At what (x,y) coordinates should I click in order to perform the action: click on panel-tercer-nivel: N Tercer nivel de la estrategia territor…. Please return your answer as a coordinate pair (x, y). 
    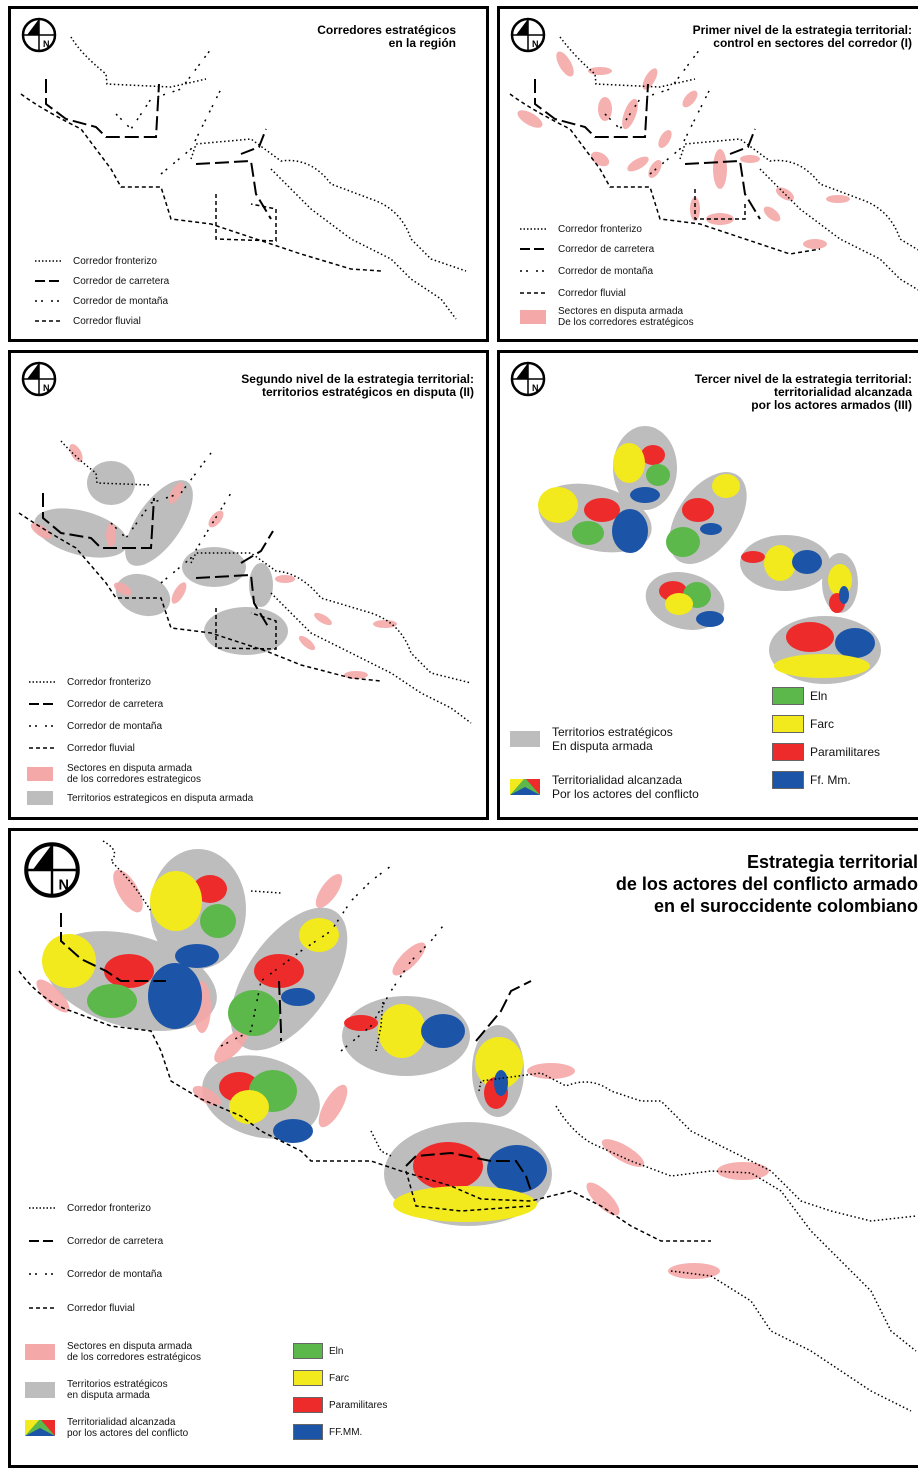
    Looking at the image, I should click on (707, 585).